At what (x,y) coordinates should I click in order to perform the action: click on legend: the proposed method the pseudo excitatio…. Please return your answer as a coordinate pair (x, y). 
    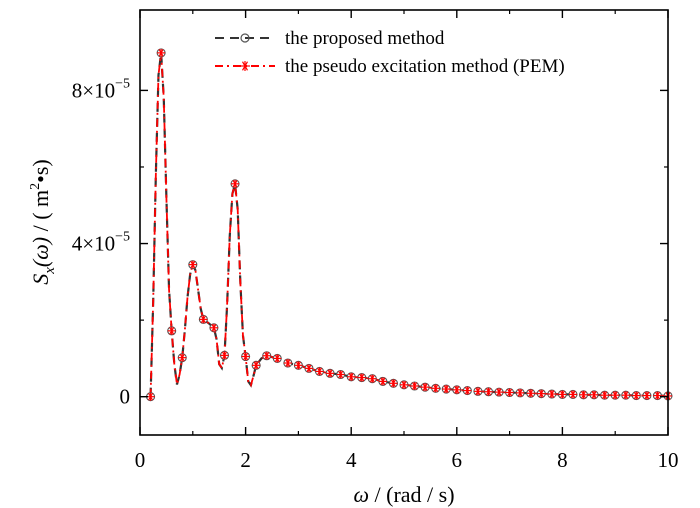
    Looking at the image, I should click on (390, 52).